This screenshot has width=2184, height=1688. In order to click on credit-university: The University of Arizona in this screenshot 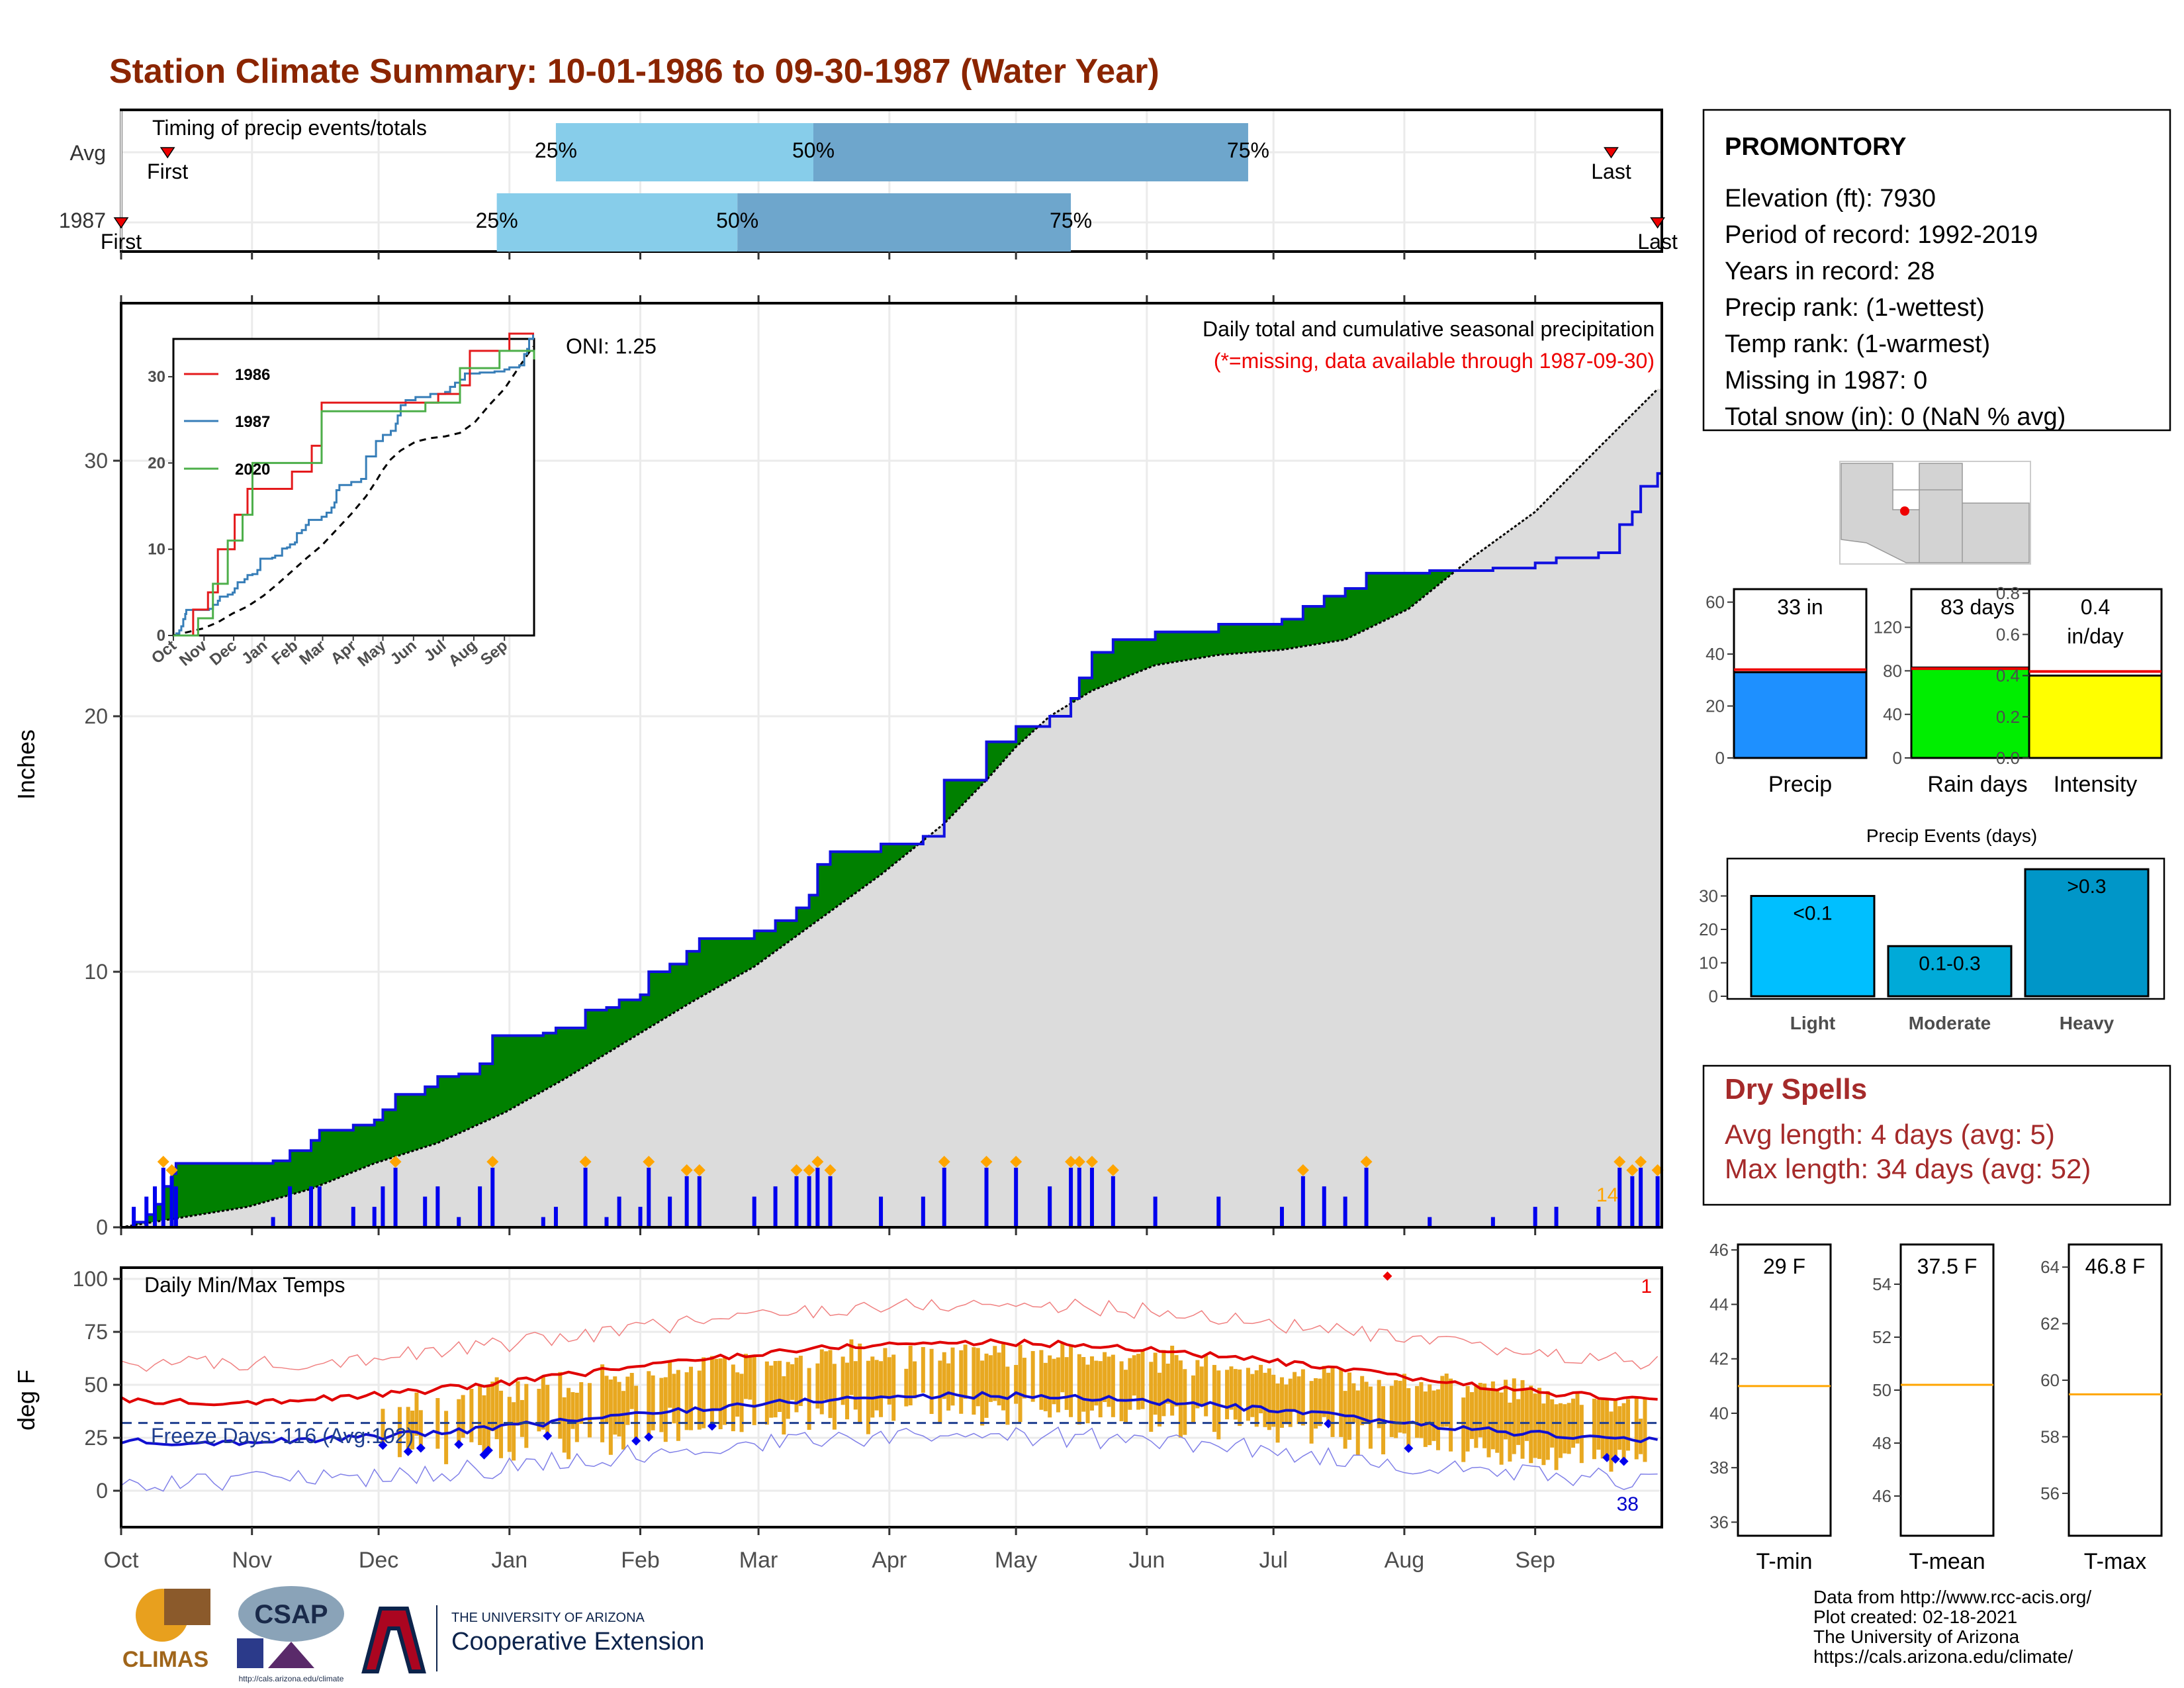, I will do `click(1917, 1636)`.